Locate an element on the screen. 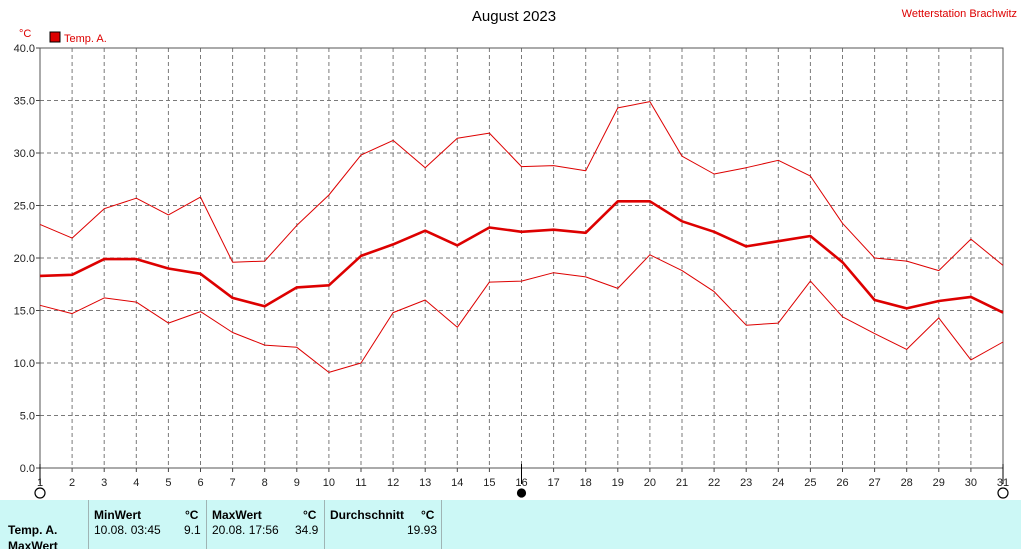  x-tick-label: 26 is located at coordinates (842, 483).